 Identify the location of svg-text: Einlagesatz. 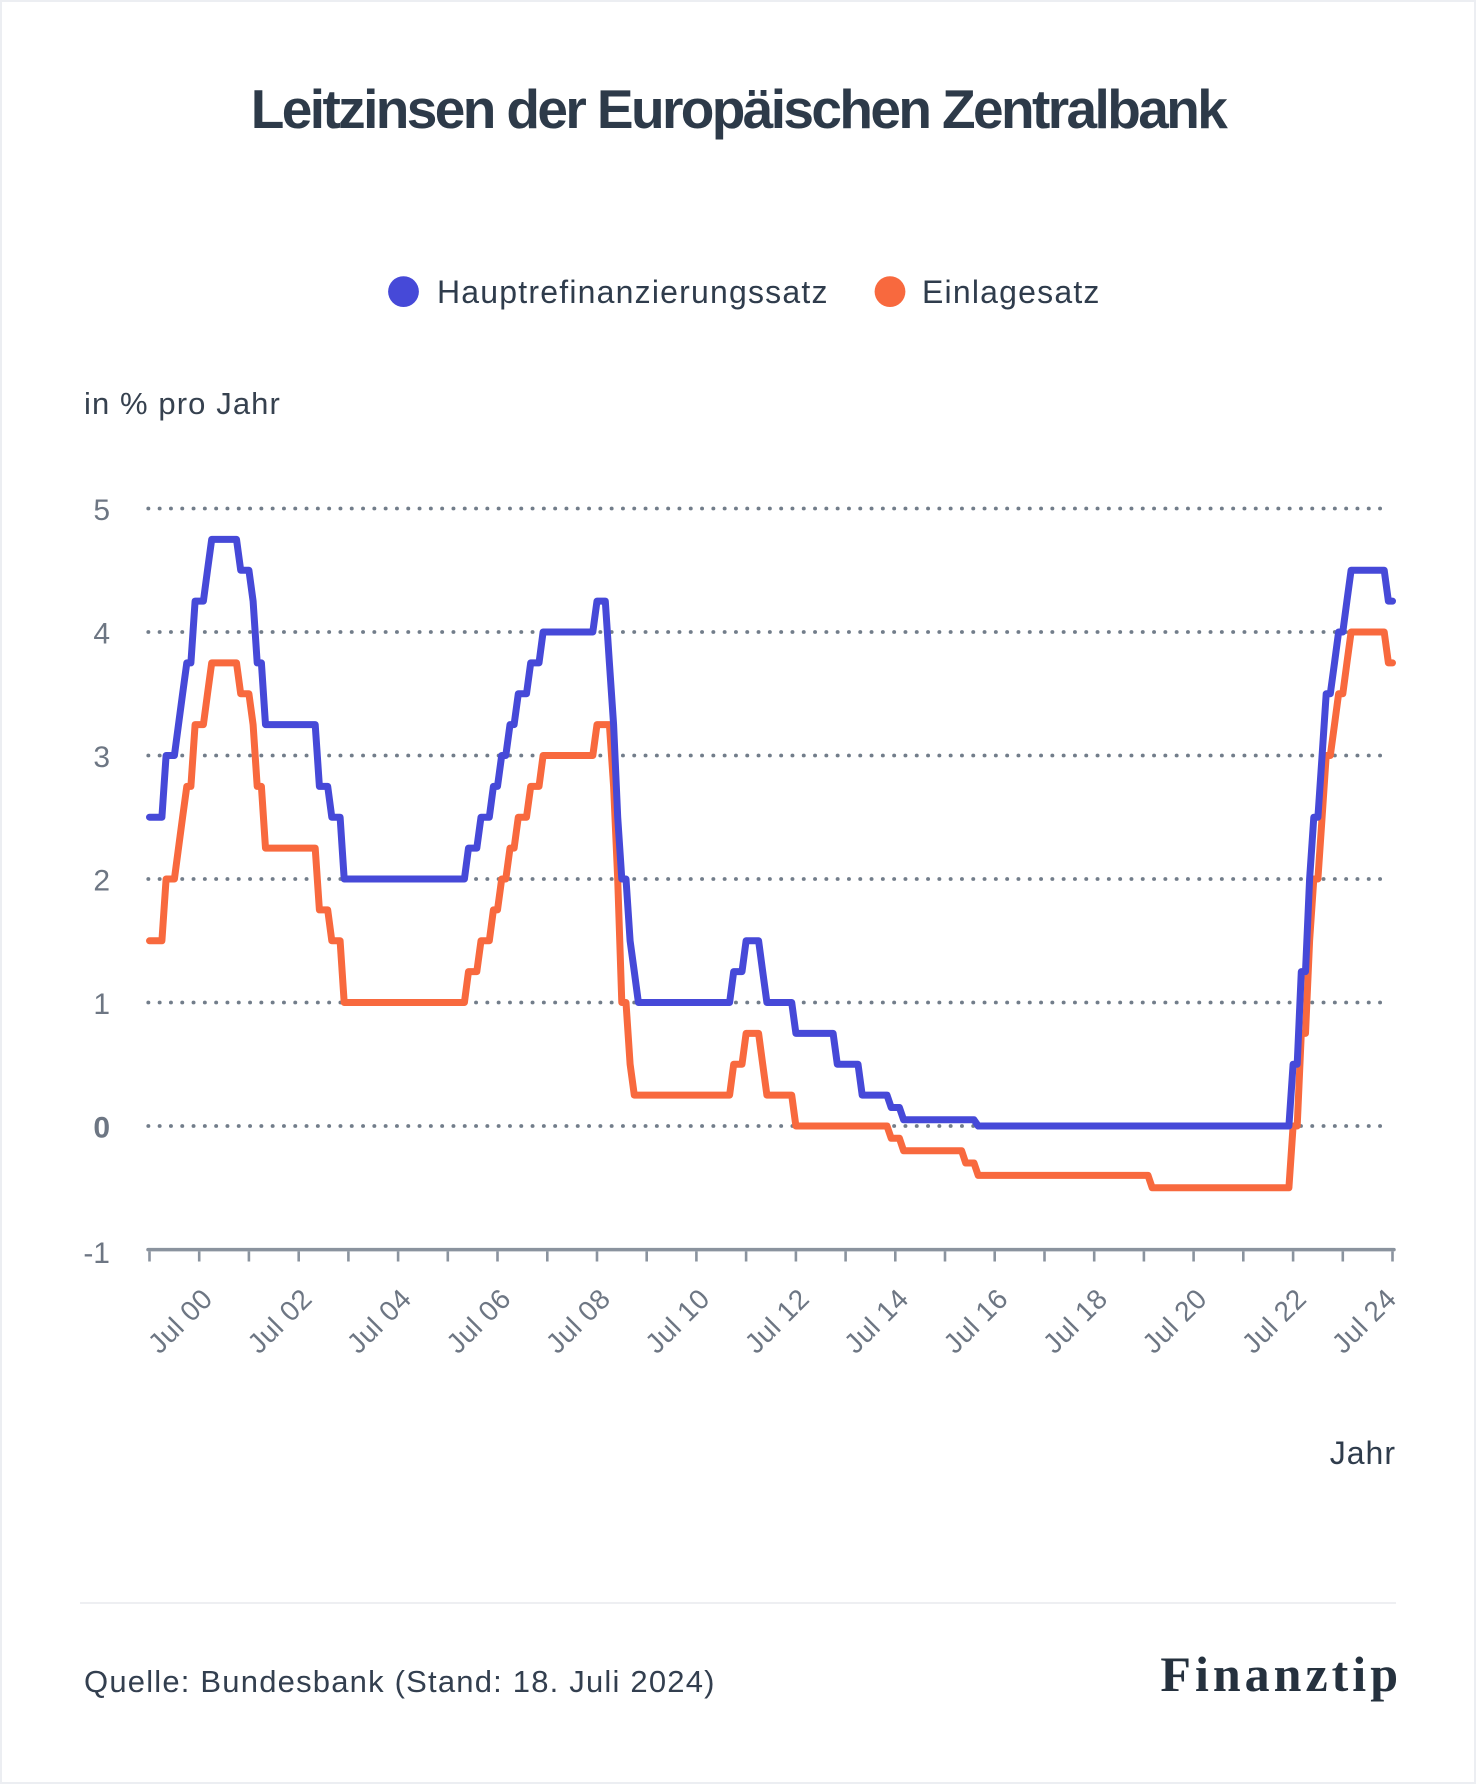
(1011, 292).